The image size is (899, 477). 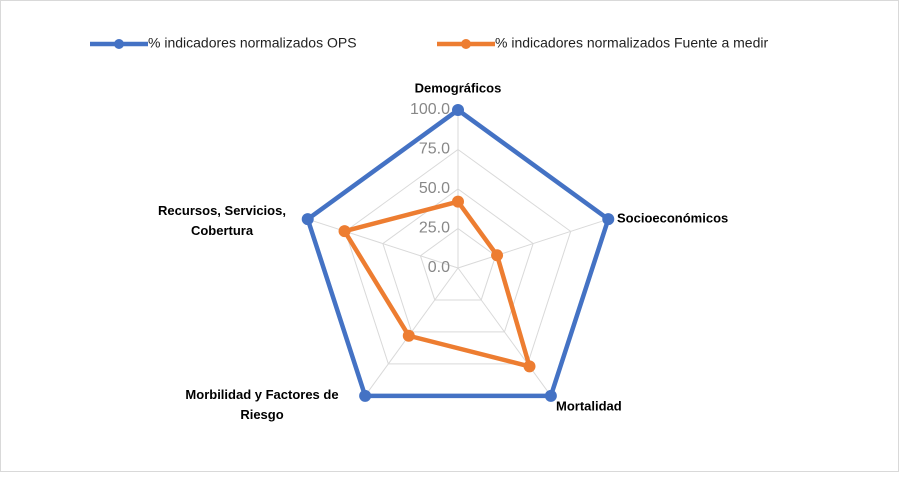 I want to click on category-label: Demográficos, so click(x=458, y=87).